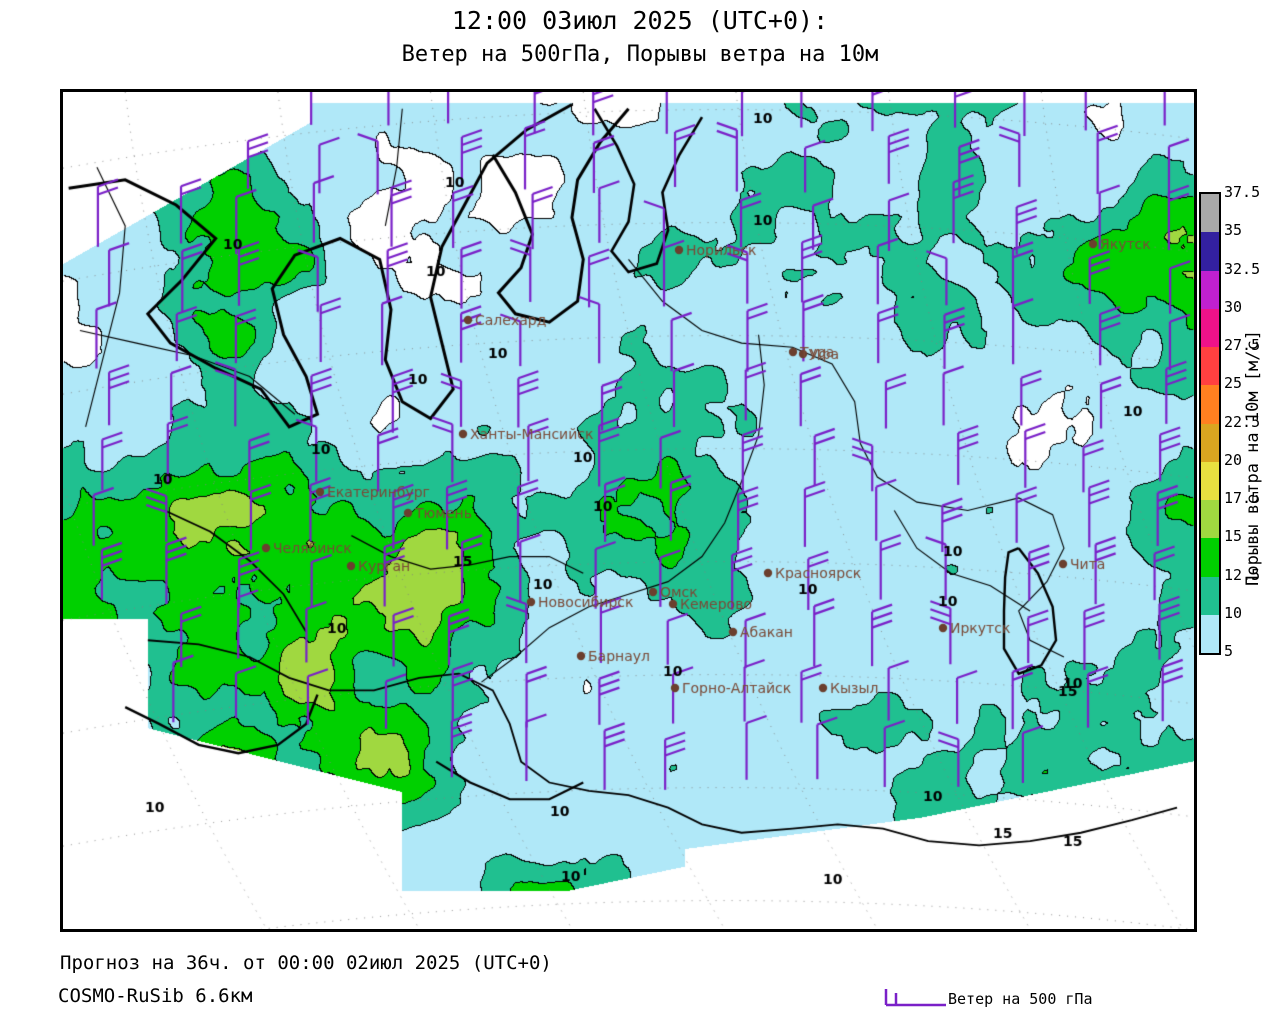 The image size is (1280, 1024). What do you see at coordinates (1233, 536) in the screenshot?
I see `colorbar-tick-label: 15` at bounding box center [1233, 536].